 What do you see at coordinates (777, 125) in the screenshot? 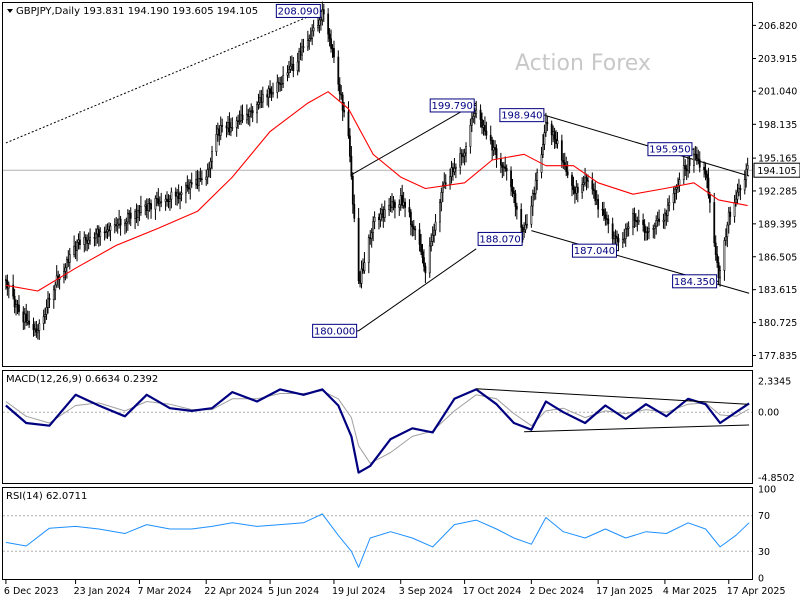
I see `price-y-tick-label: 198.135` at bounding box center [777, 125].